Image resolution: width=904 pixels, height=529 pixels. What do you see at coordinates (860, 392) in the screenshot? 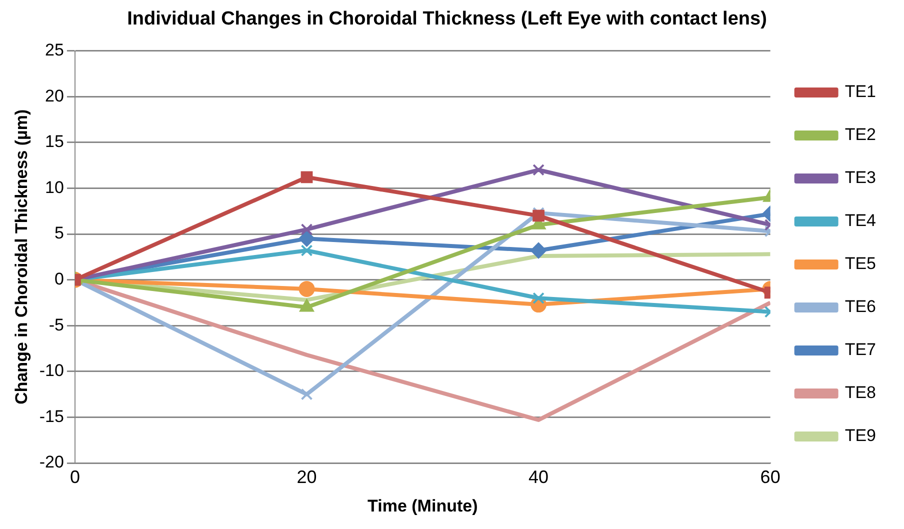
I see `legend-label: TE8` at bounding box center [860, 392].